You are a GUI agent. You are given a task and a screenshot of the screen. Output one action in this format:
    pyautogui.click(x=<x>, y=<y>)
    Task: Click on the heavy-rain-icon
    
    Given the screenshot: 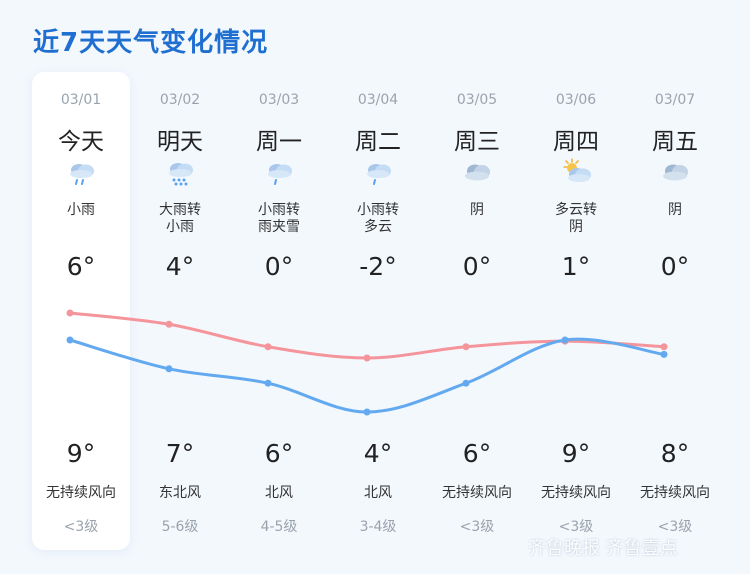 What is the action you would take?
    pyautogui.click(x=181, y=172)
    